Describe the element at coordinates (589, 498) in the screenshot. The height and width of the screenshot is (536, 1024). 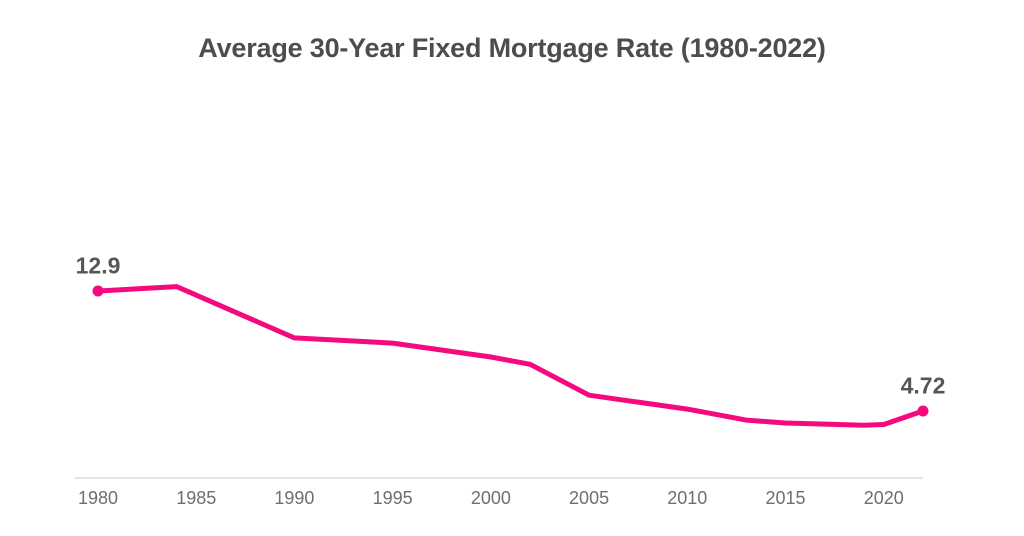
I see `x-tick-label: 2005` at that location.